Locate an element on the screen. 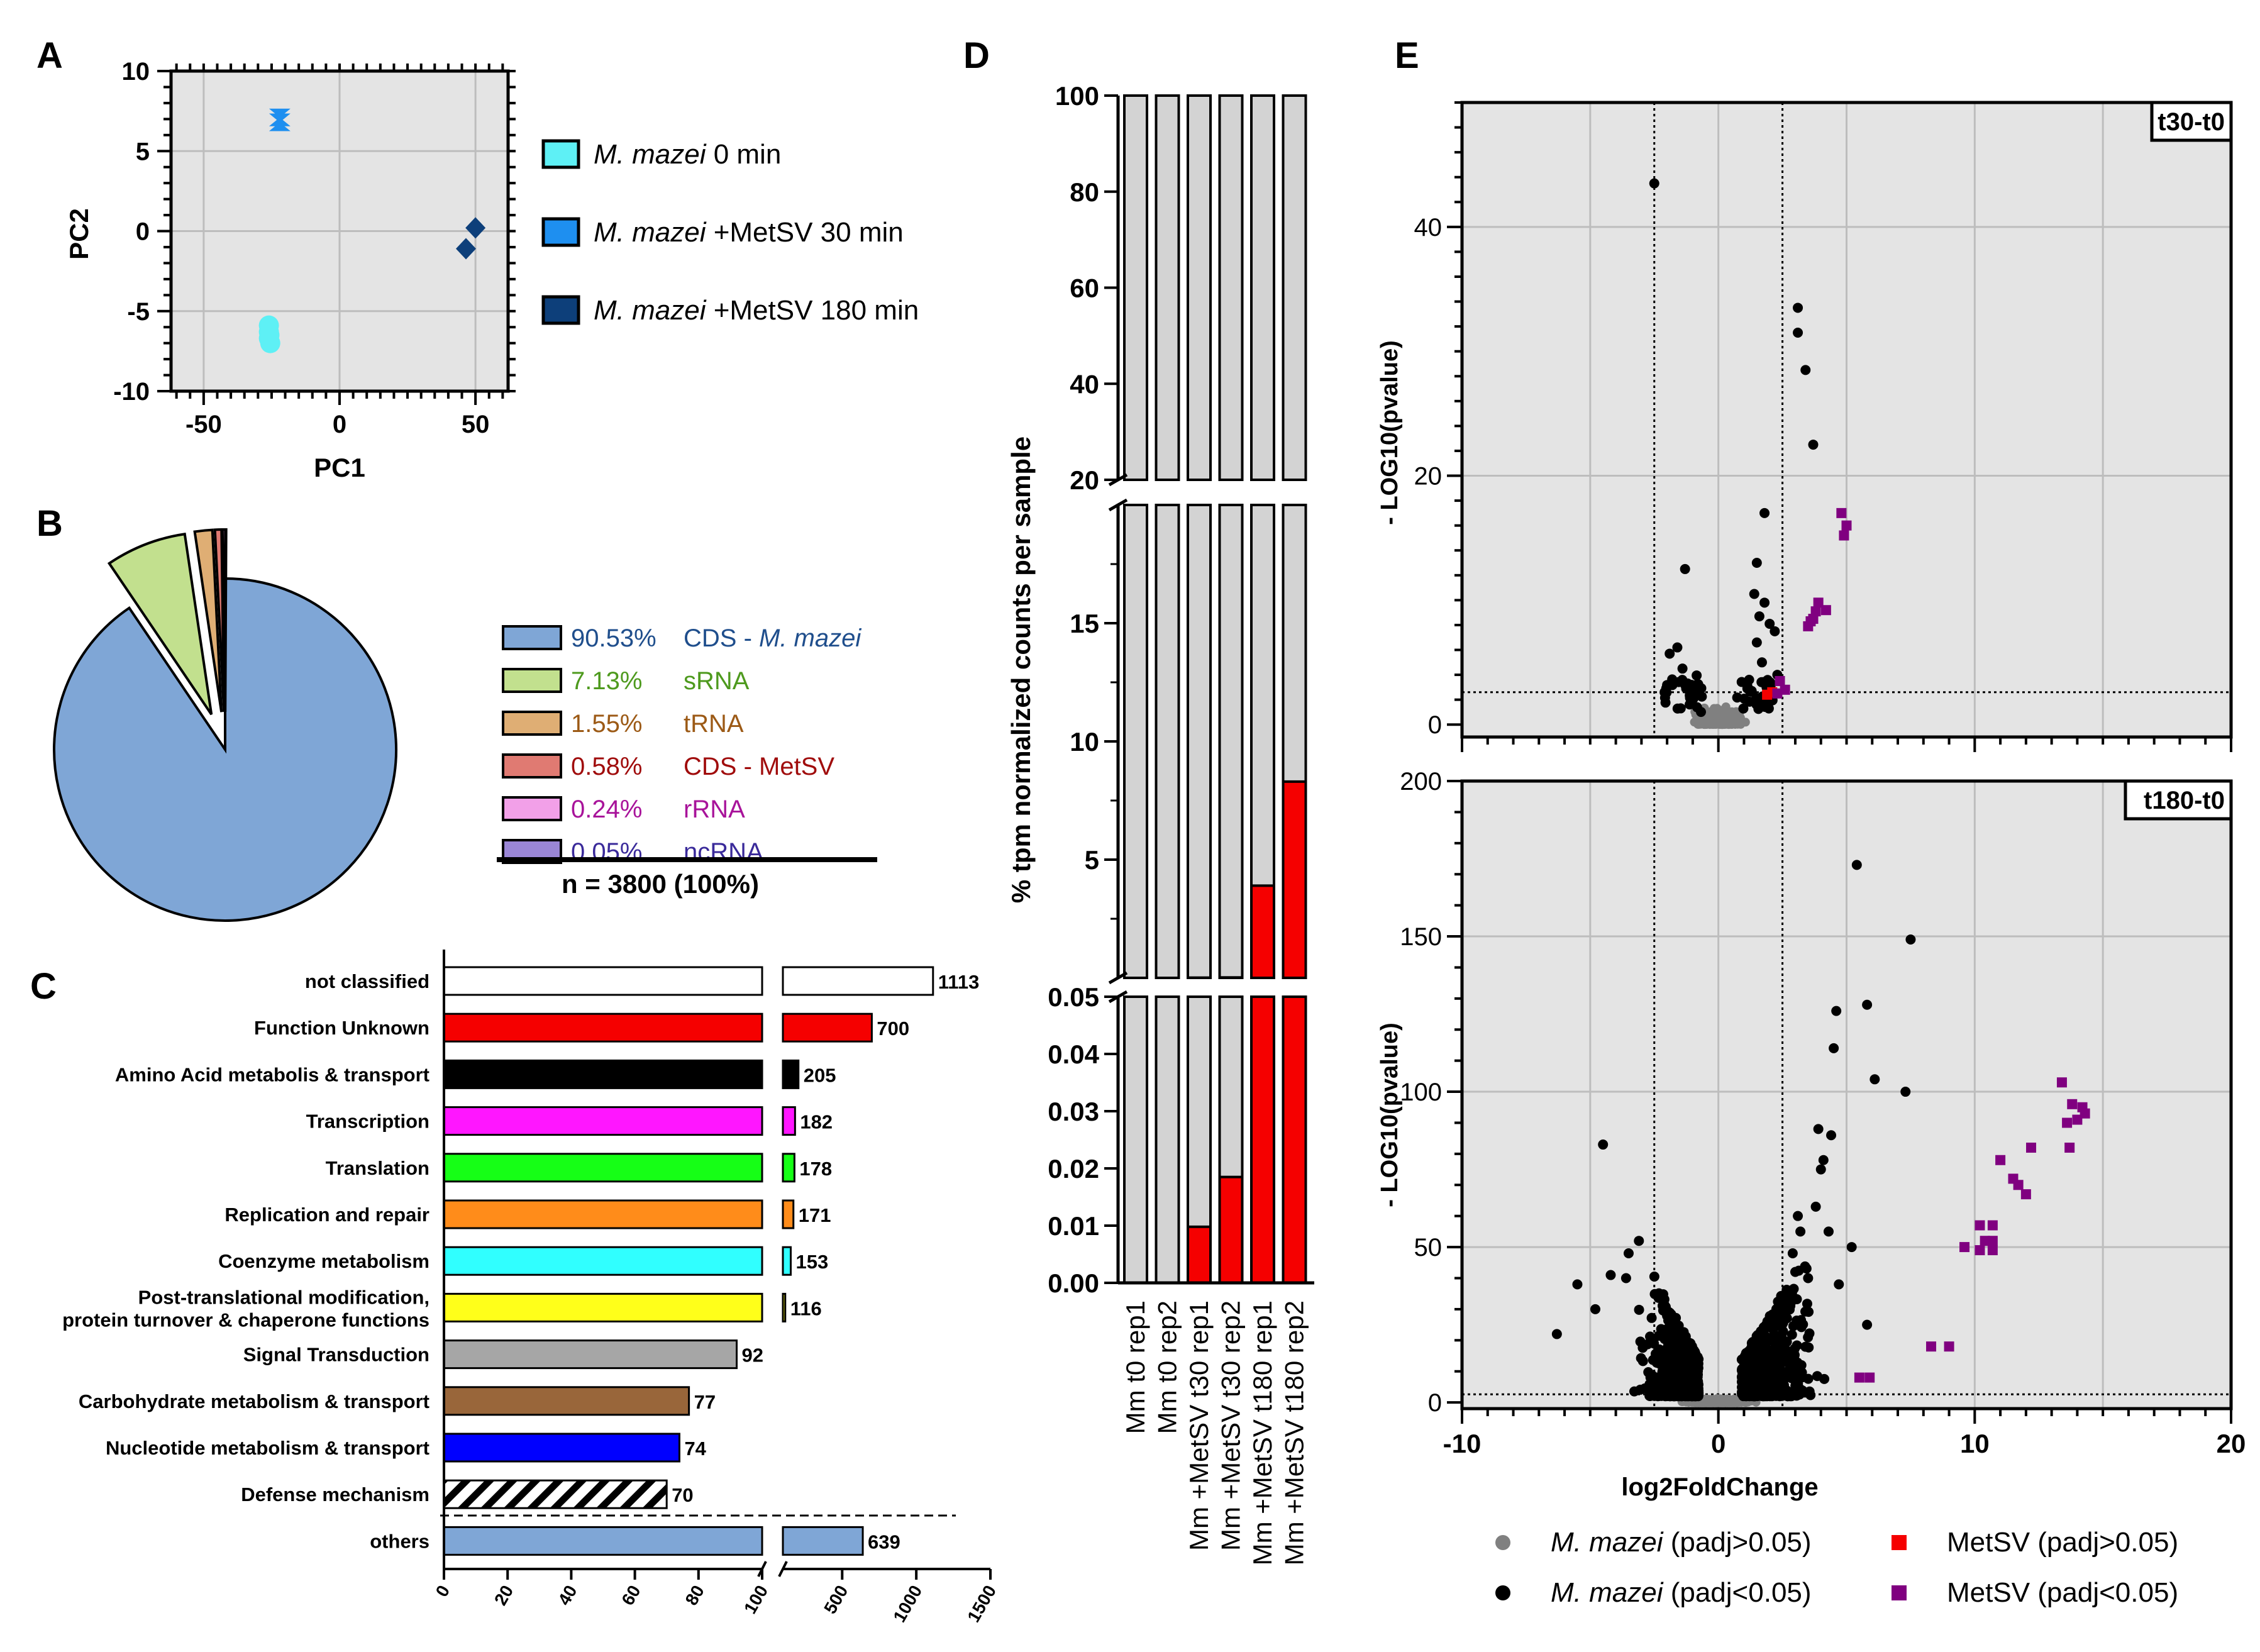 This screenshot has height=1652, width=2260. pie-legend-percent: 7.13% is located at coordinates (606, 681).